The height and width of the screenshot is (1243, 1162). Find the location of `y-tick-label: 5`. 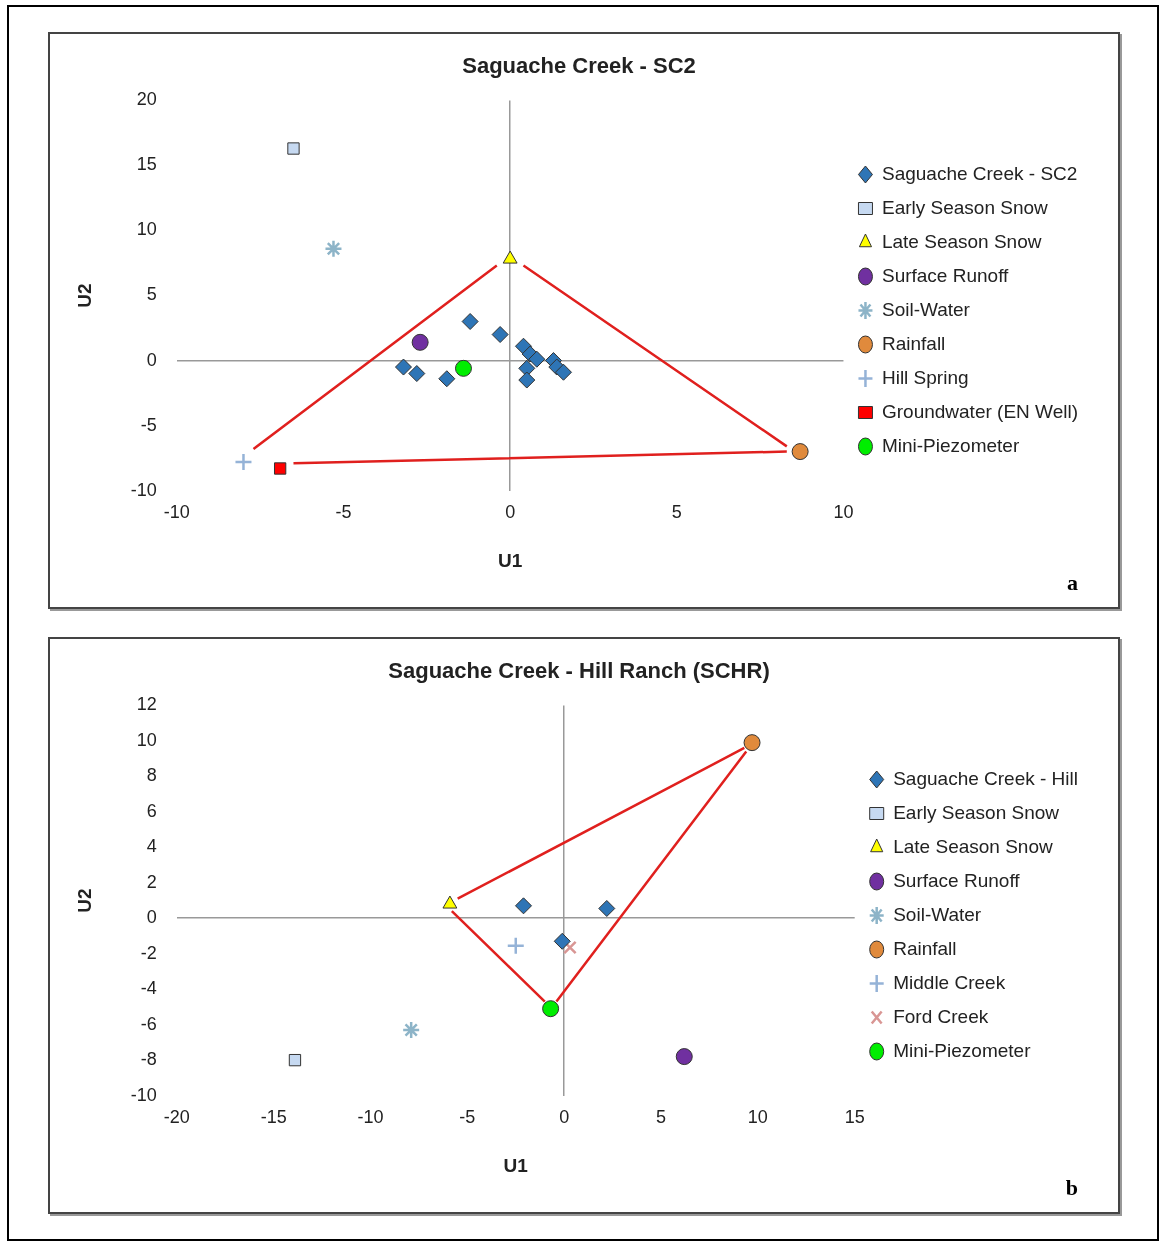

y-tick-label: 5 is located at coordinates (151, 294).